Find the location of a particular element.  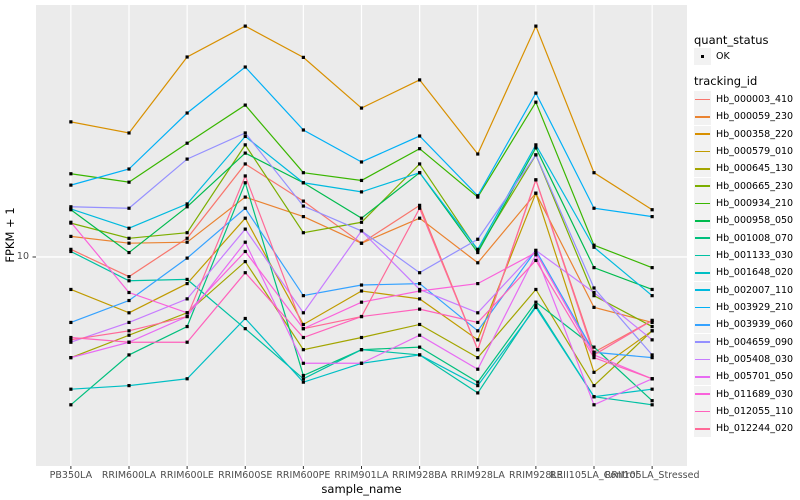

legend-item: Hb_012055_110 is located at coordinates (744, 411).